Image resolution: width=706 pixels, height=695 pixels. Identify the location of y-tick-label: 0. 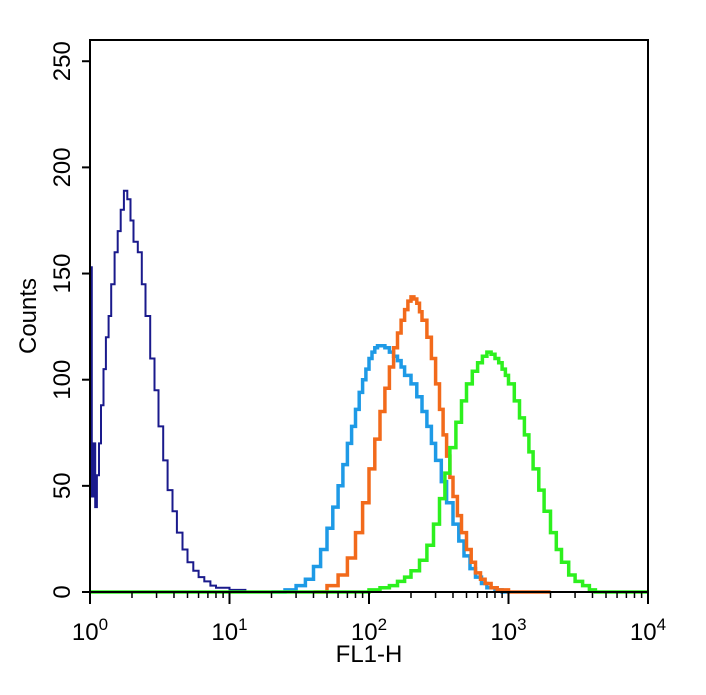
(62, 591).